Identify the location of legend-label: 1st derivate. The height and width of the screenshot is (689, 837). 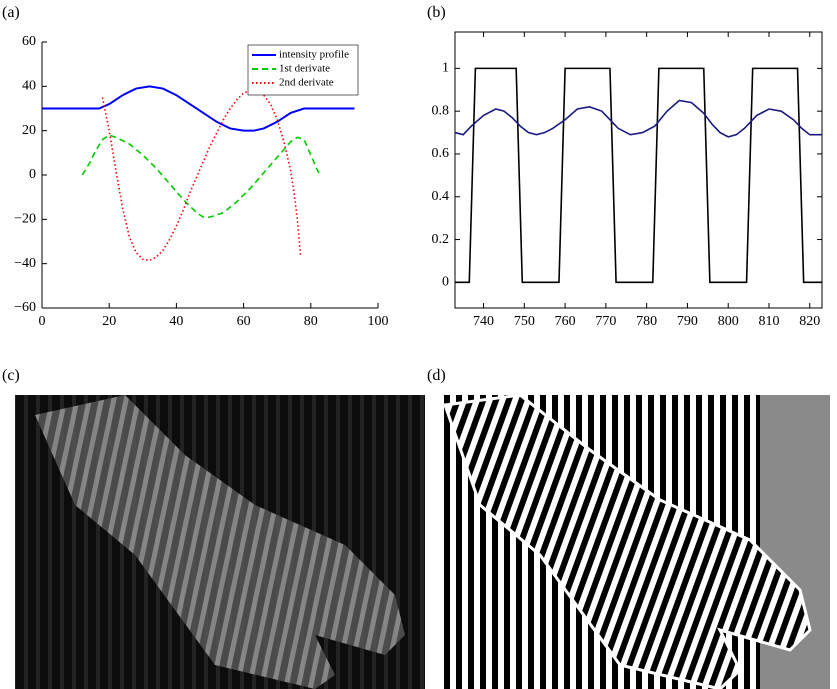
(304, 69).